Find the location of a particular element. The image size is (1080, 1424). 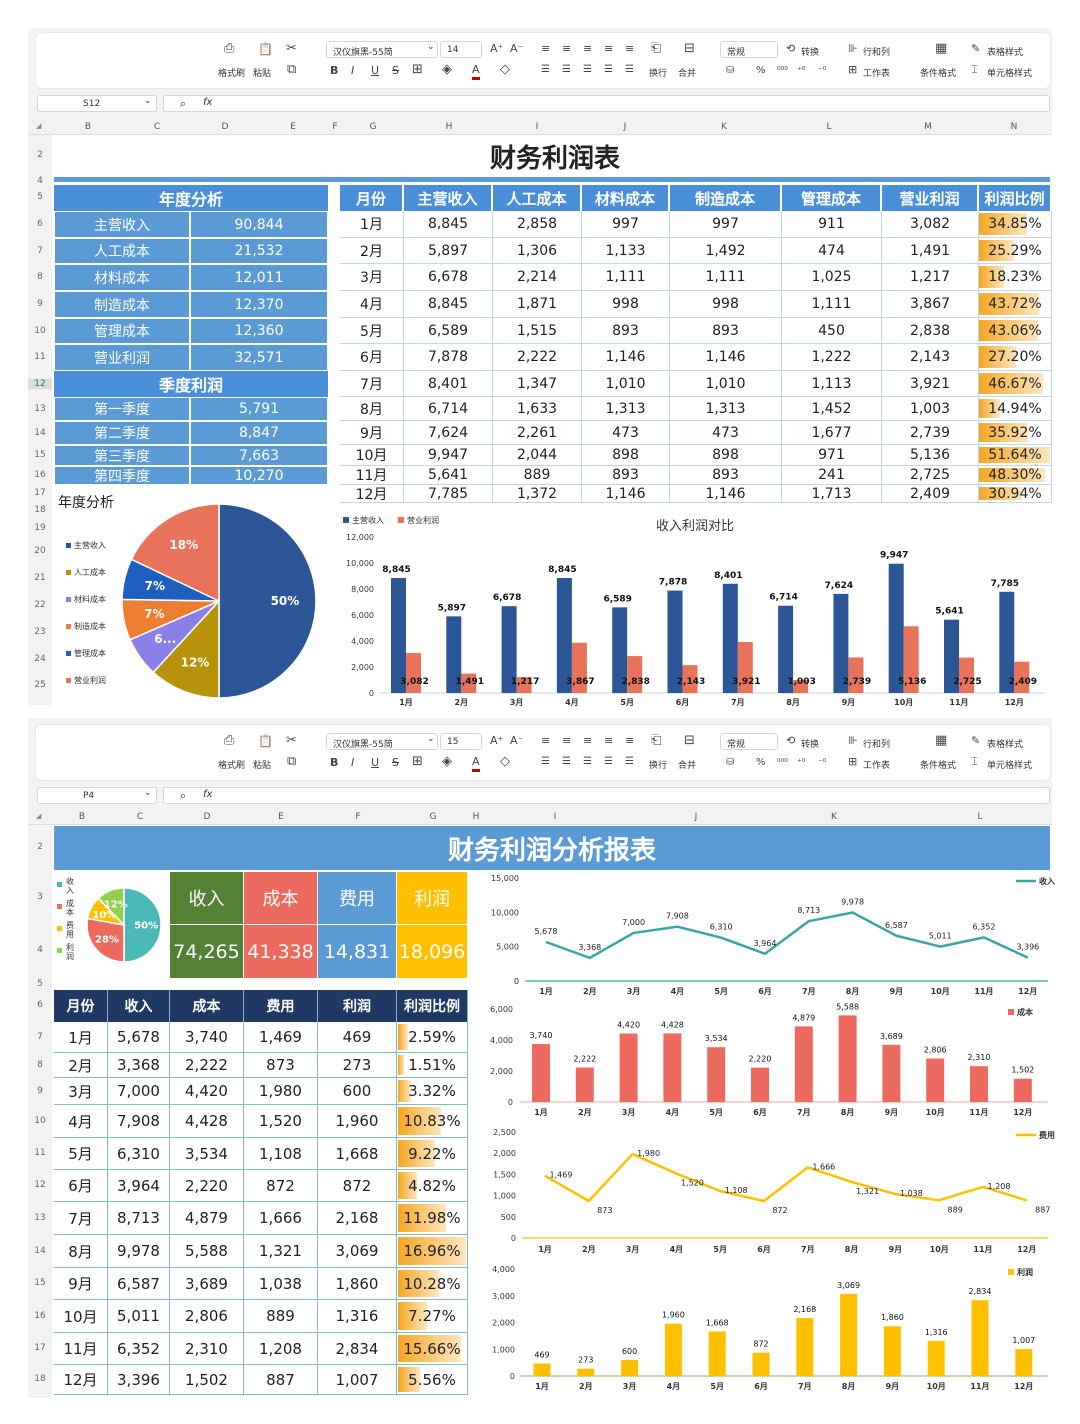

table-cell: 3,396 is located at coordinates (139, 1380).